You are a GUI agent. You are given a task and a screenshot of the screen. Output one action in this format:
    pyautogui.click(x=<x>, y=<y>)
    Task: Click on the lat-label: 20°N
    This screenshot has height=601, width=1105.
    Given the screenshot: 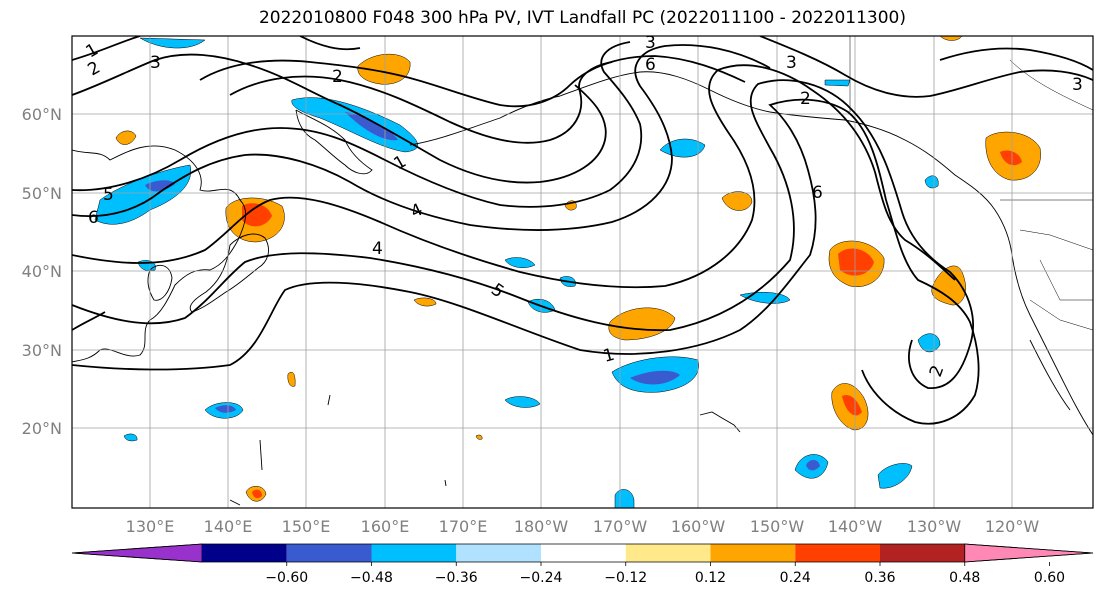 What is the action you would take?
    pyautogui.click(x=42, y=428)
    